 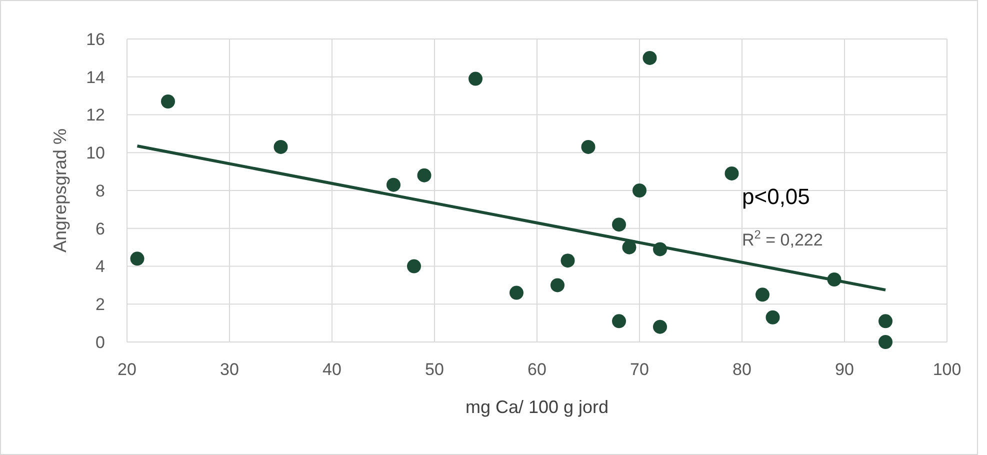 What do you see at coordinates (537, 407) in the screenshot?
I see `x-axis-title: mg Ca/ 100 g jord` at bounding box center [537, 407].